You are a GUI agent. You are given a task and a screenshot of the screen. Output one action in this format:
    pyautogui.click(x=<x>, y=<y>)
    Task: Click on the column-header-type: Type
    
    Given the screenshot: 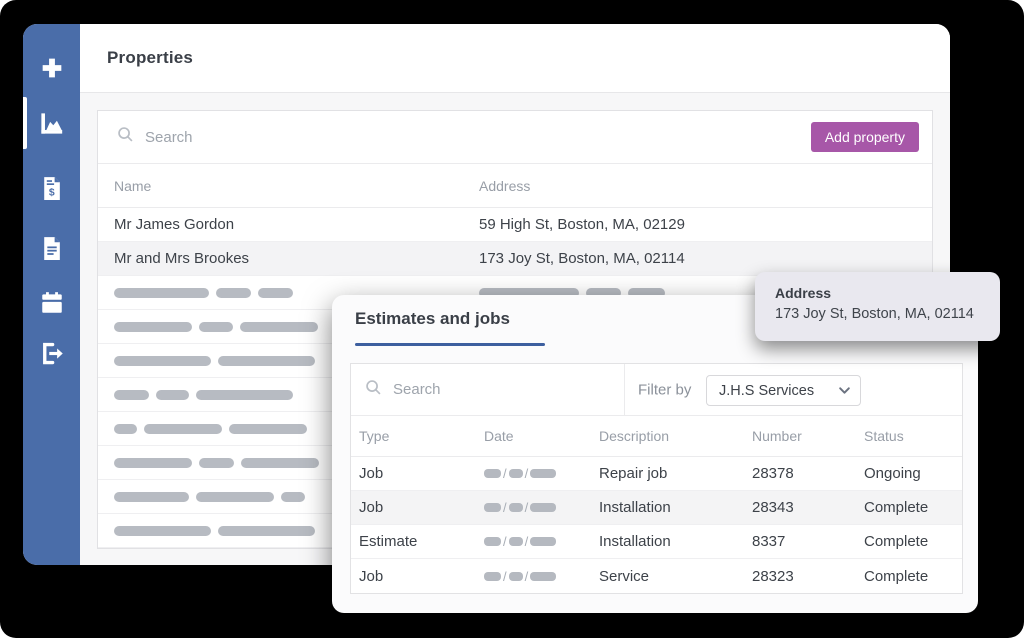 What is the action you would take?
    pyautogui.click(x=374, y=436)
    